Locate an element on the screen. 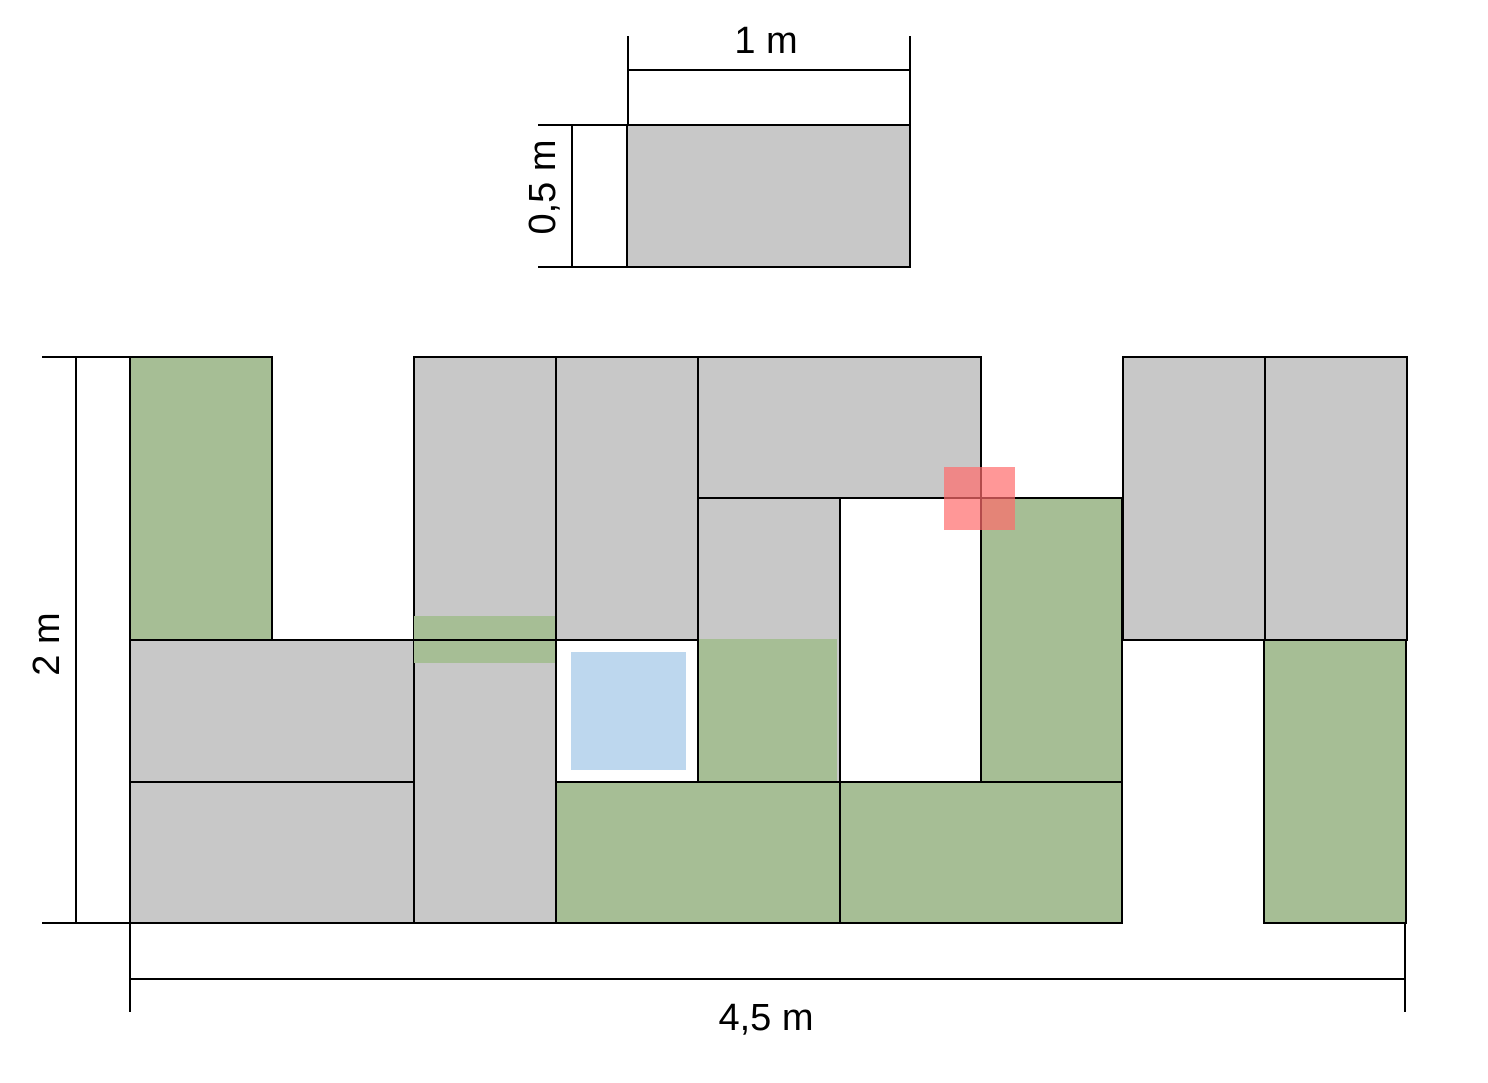 The width and height of the screenshot is (1488, 1083). red-marker is located at coordinates (979, 498).